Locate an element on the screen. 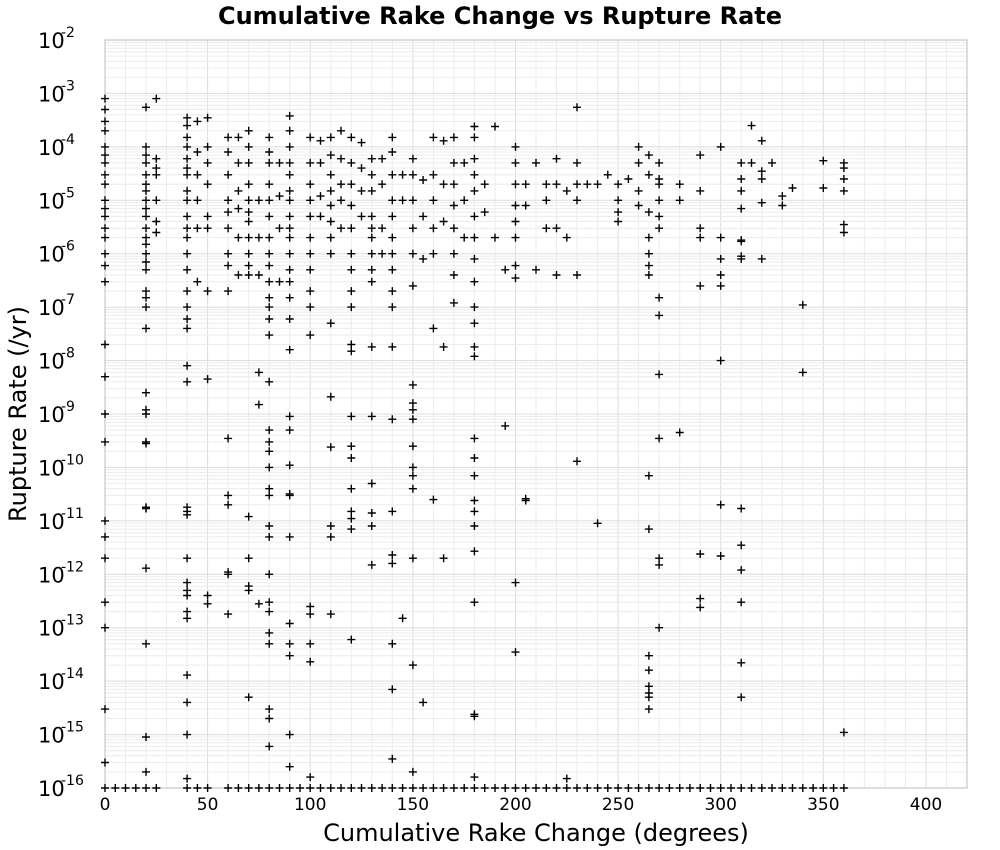  y-axis-label: Rupture Rate (/yr) is located at coordinates (18, 414).